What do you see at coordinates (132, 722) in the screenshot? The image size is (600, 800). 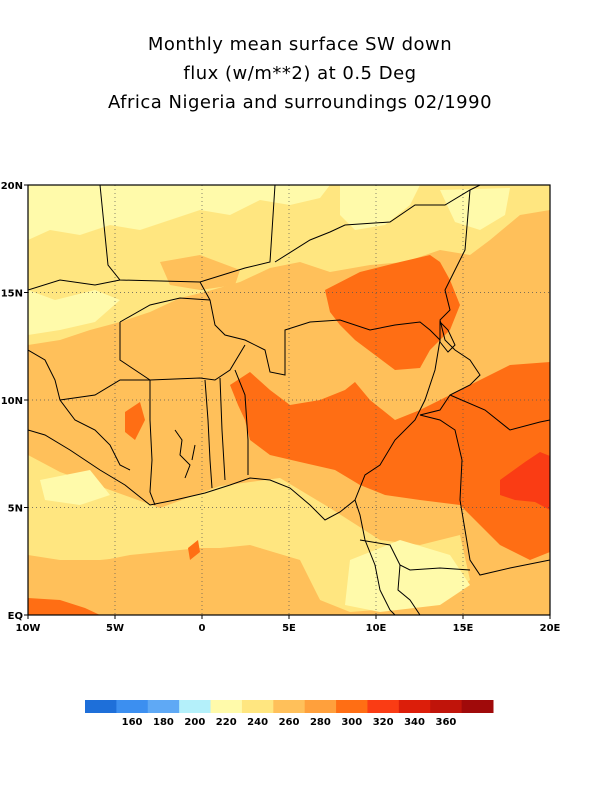 I see `colorbar-label: 160` at bounding box center [132, 722].